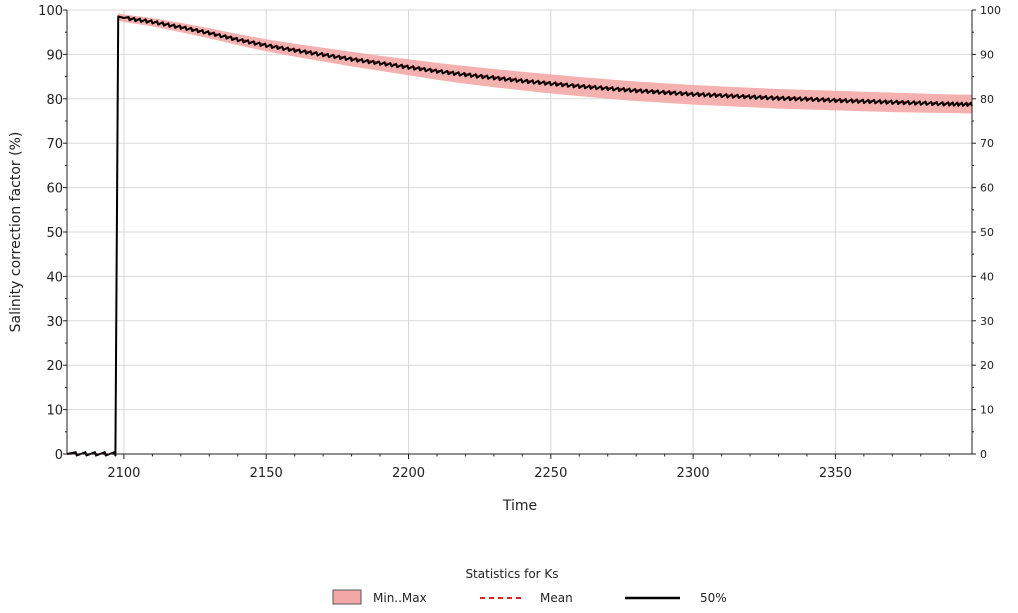 The height and width of the screenshot is (613, 1018). I want to click on y-tick-label-left: 40, so click(54, 277).